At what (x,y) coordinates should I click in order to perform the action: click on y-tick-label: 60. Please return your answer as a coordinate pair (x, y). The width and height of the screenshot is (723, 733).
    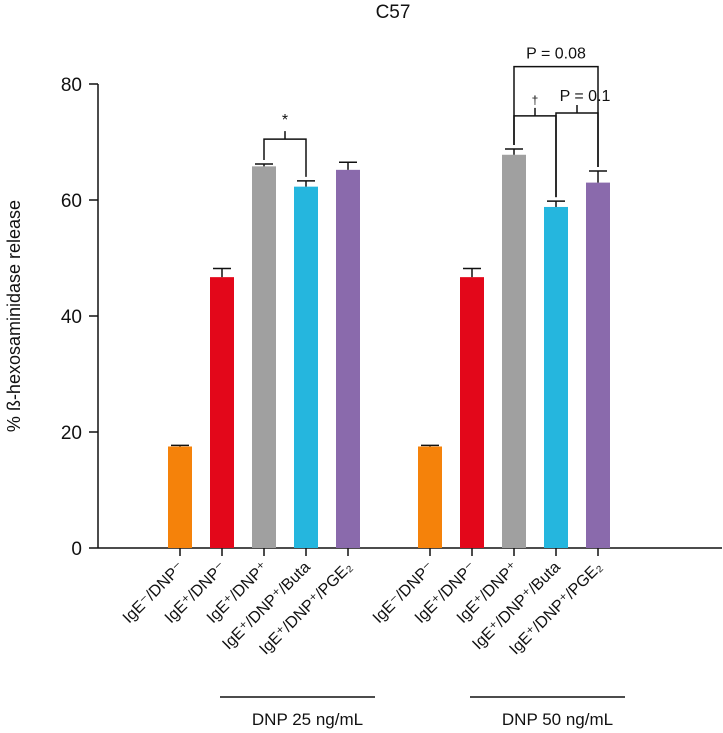
    Looking at the image, I should click on (71, 201).